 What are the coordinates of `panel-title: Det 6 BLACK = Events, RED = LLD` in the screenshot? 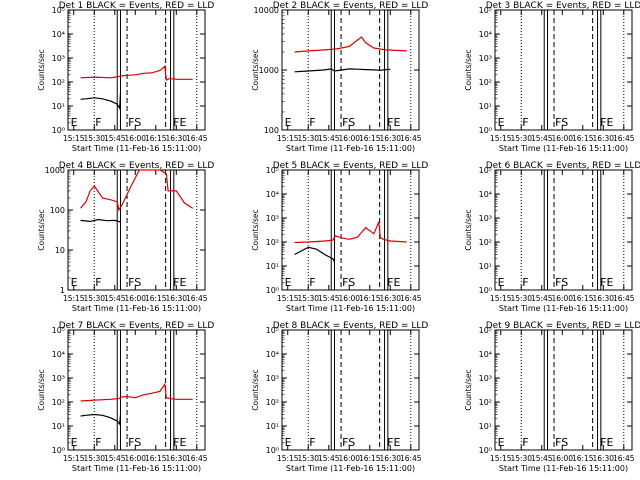 It's located at (563, 166).